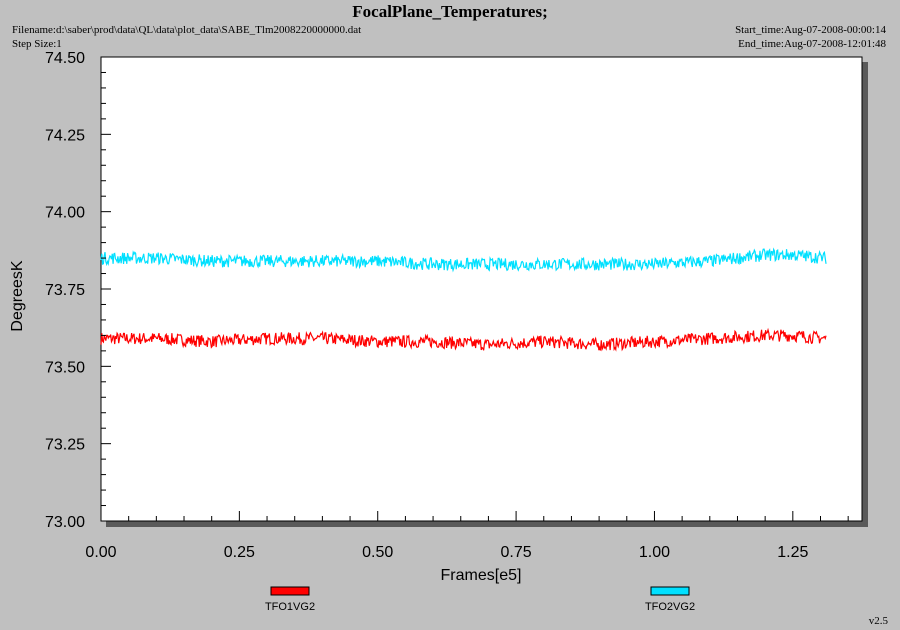  Describe the element at coordinates (37, 44) in the screenshot. I see `step-size-label: Step Size:1` at that location.